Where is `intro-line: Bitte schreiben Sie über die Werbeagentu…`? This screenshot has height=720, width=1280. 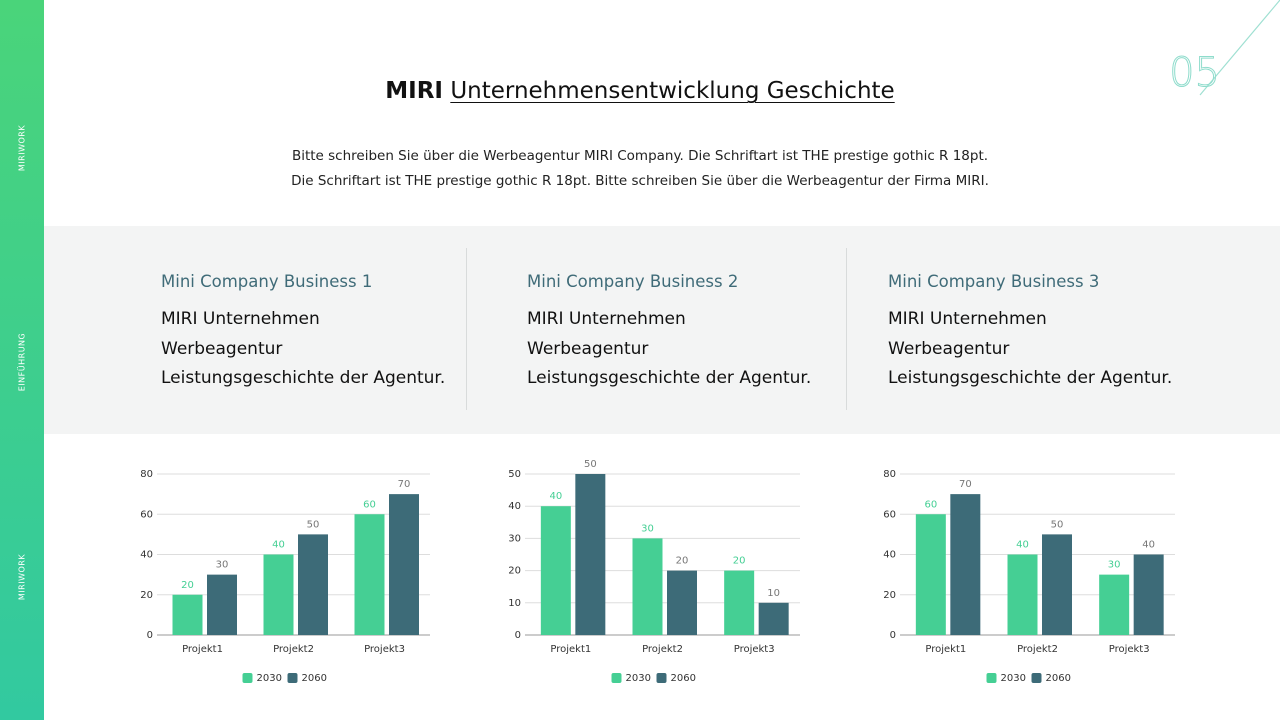 intro-line: Bitte schreiben Sie über die Werbeagentu… is located at coordinates (640, 156).